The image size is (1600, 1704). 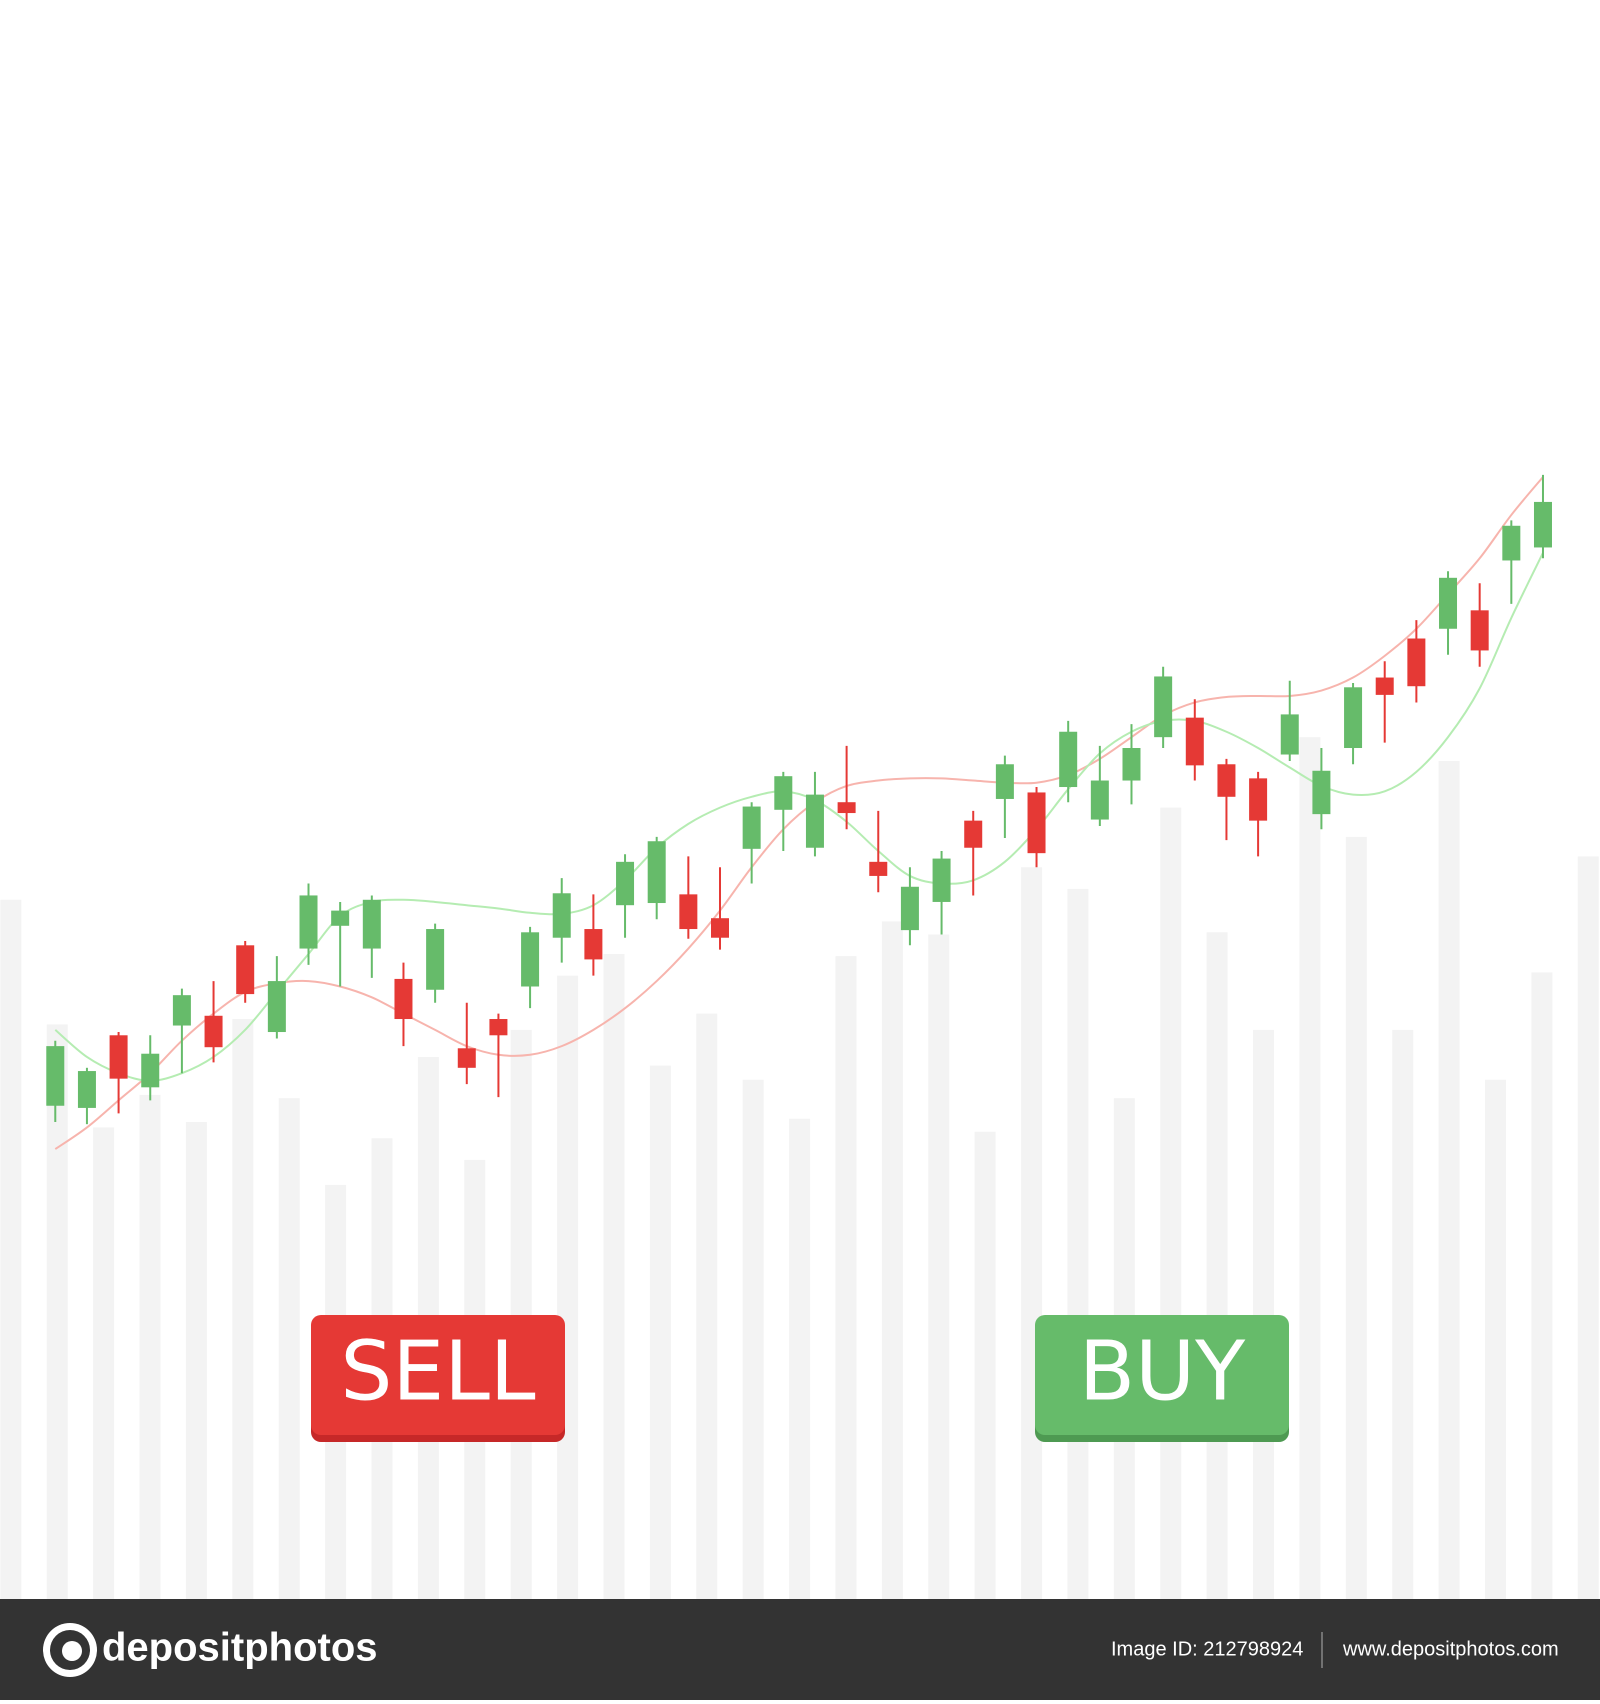 What do you see at coordinates (800, 1649) in the screenshot?
I see `footer-bar` at bounding box center [800, 1649].